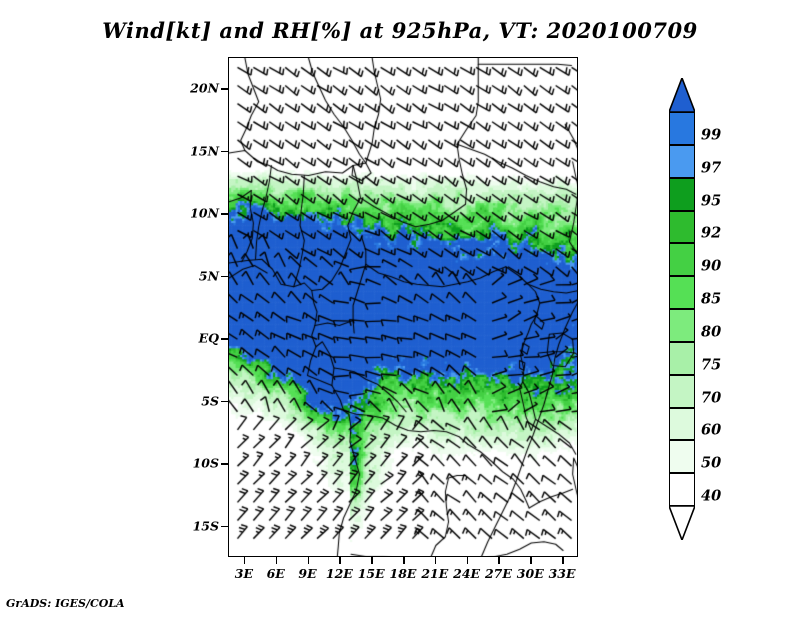  What do you see at coordinates (339, 573) in the screenshot?
I see `x-tick-label: 12E` at bounding box center [339, 573].